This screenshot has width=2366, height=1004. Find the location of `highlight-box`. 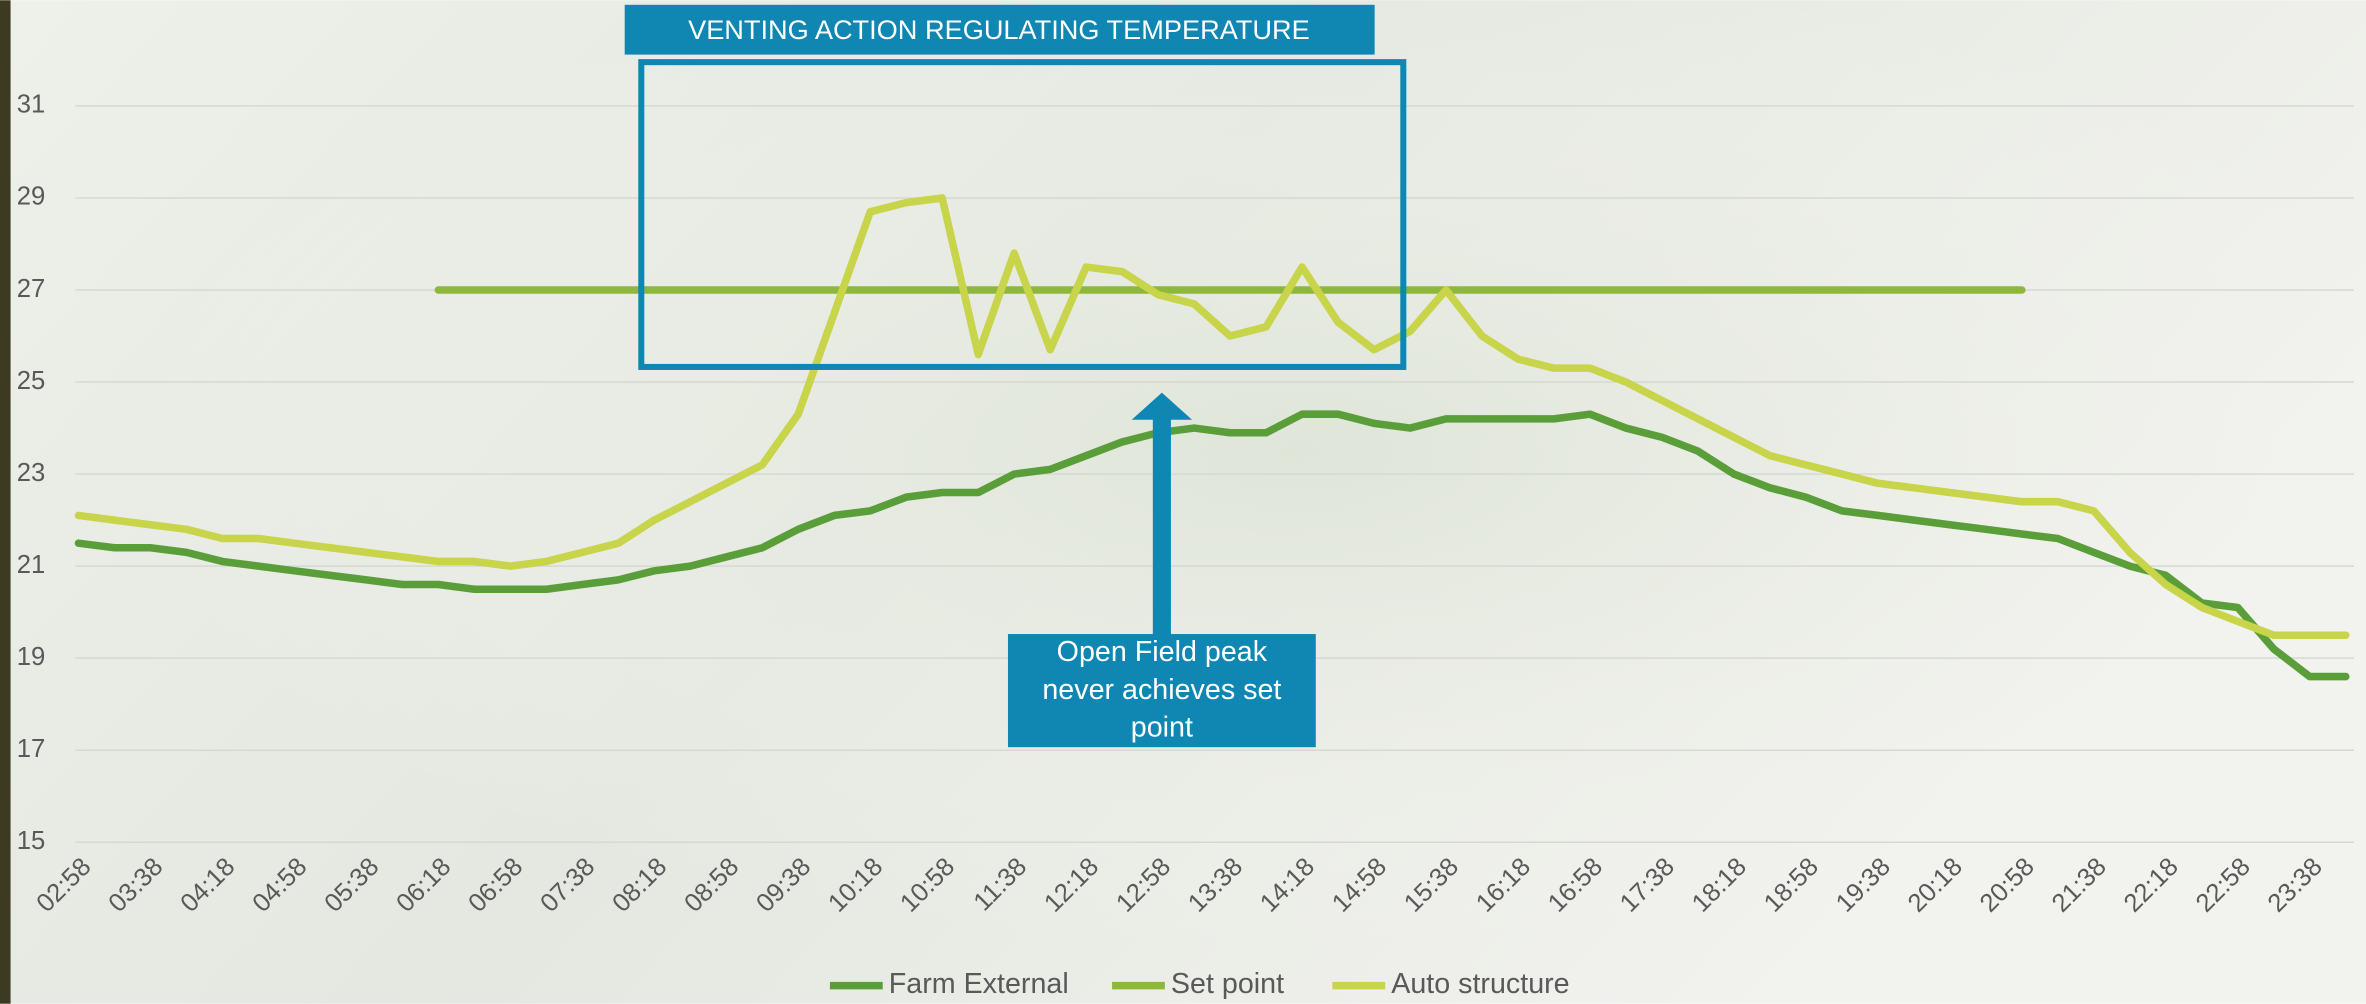

highlight-box is located at coordinates (1022, 214).